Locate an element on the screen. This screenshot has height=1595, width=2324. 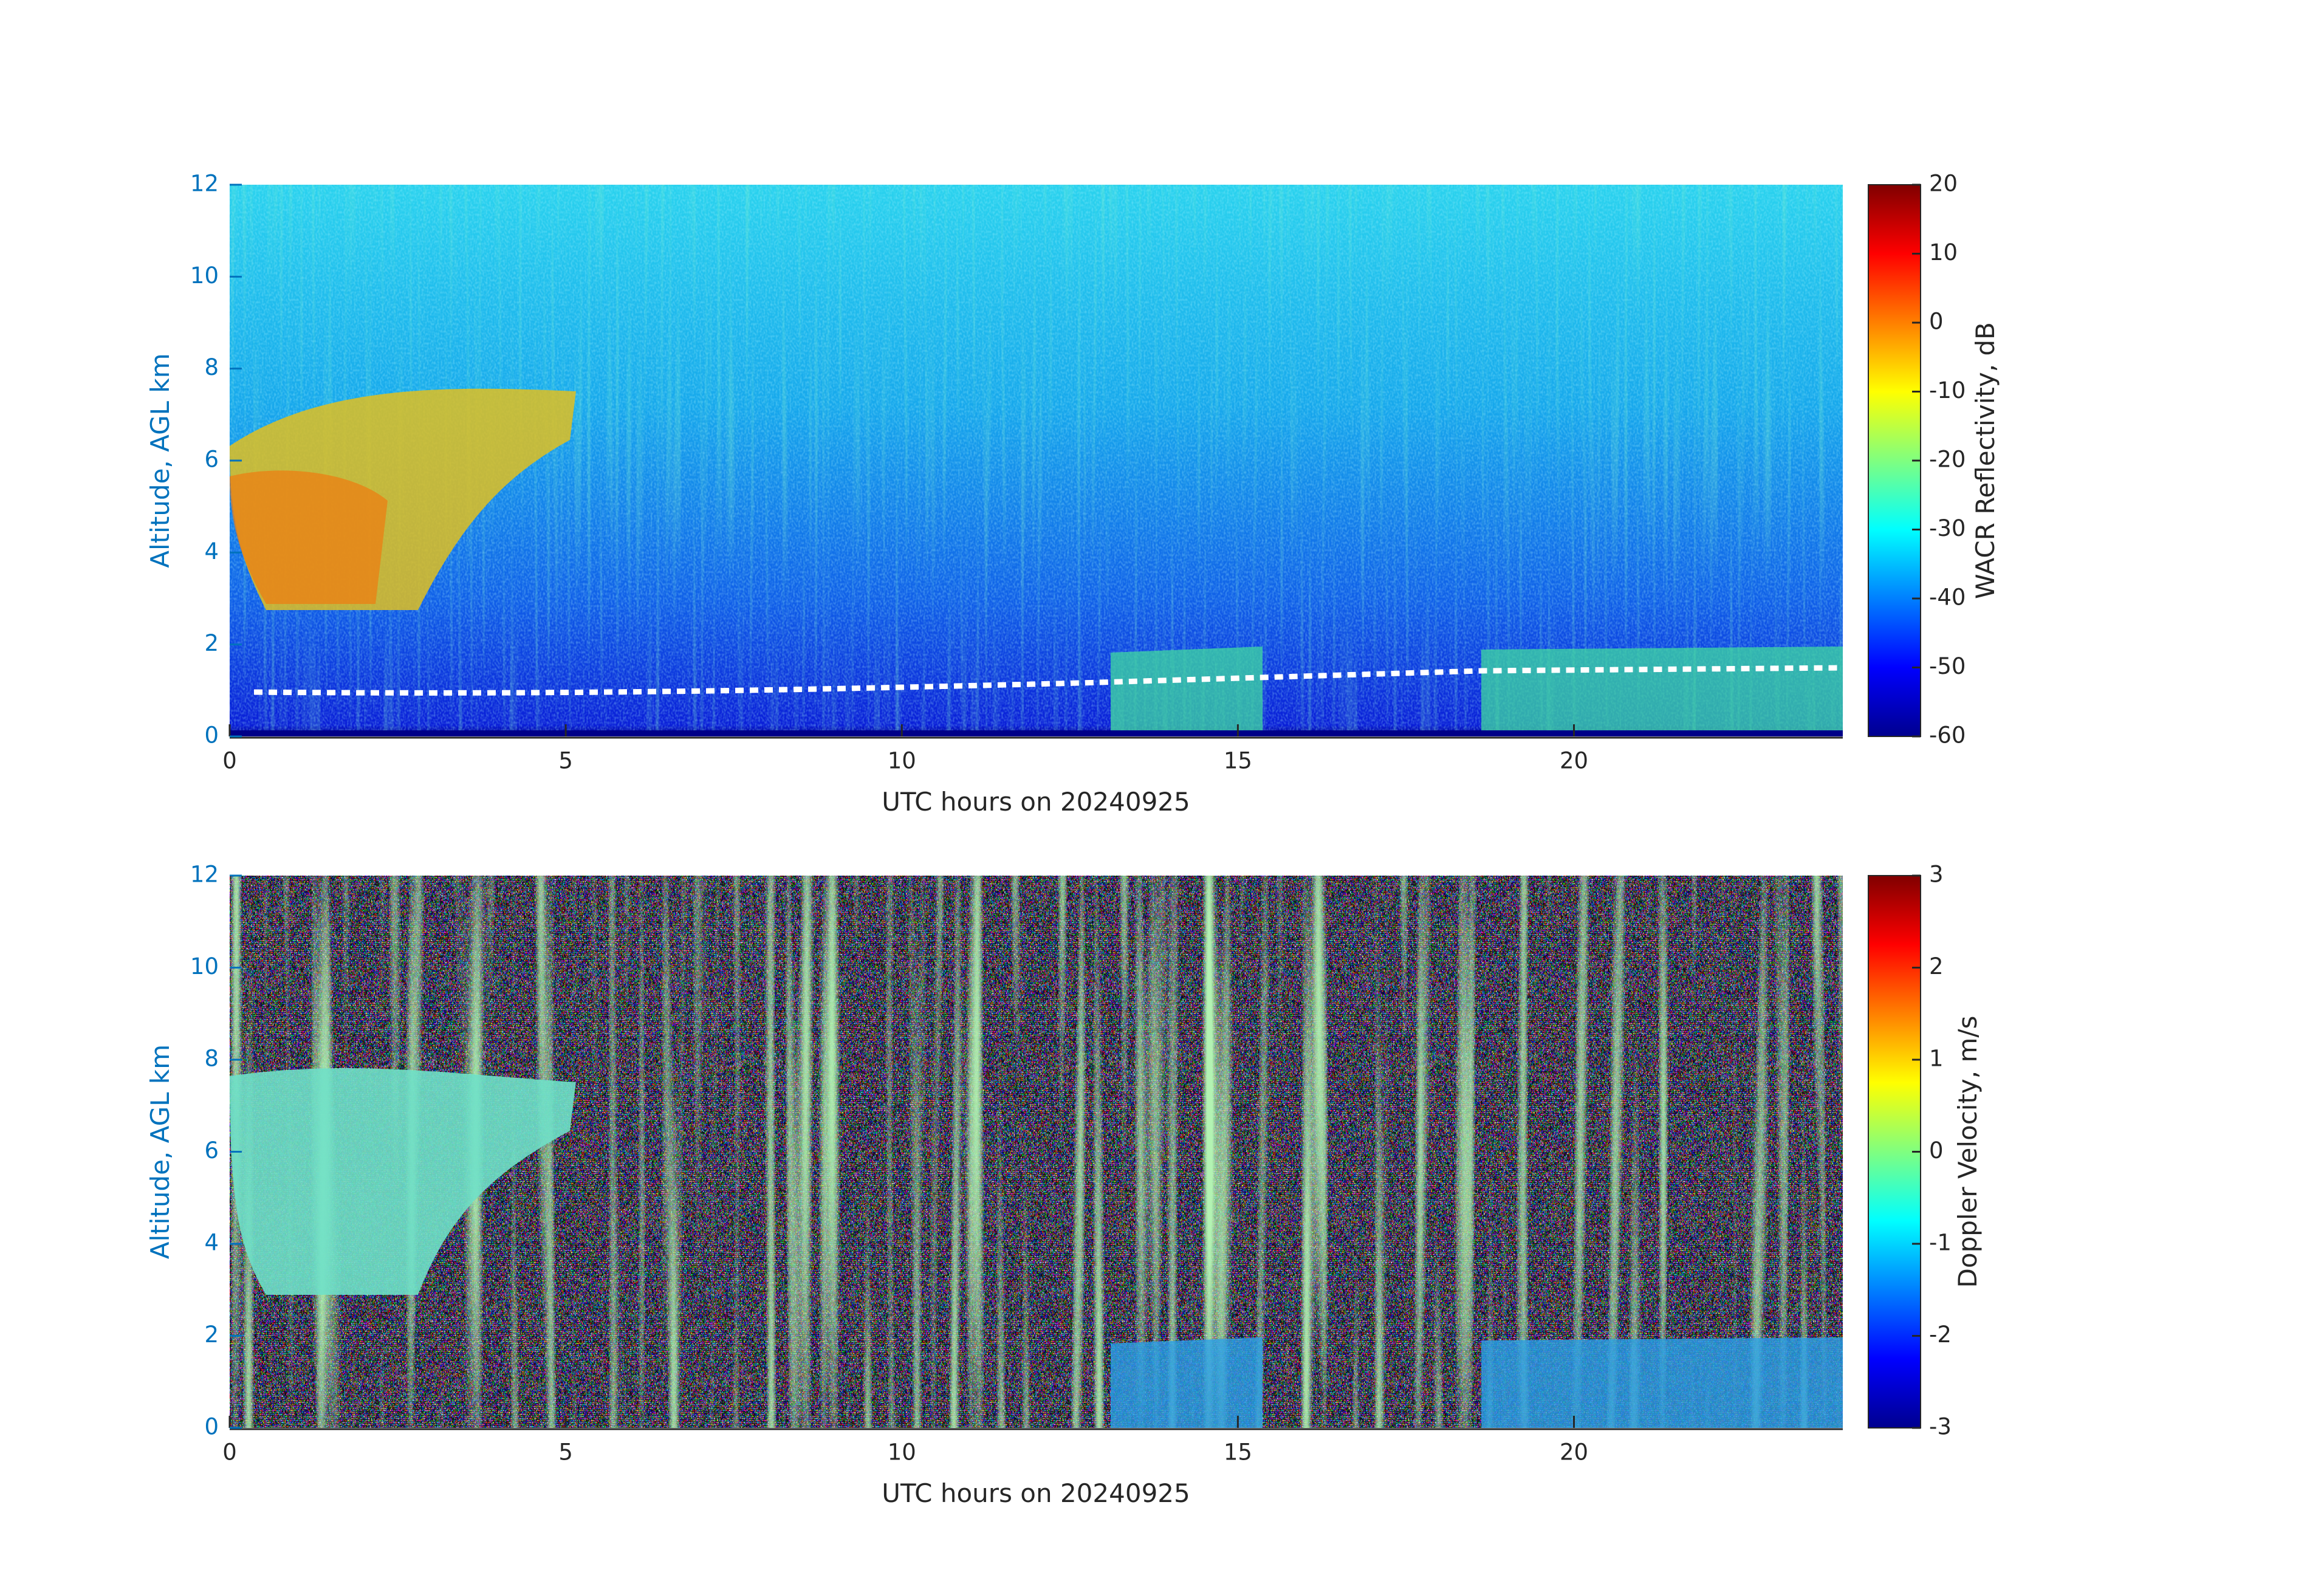
colorbar-tick-label: -2 is located at coordinates (1940, 1335).